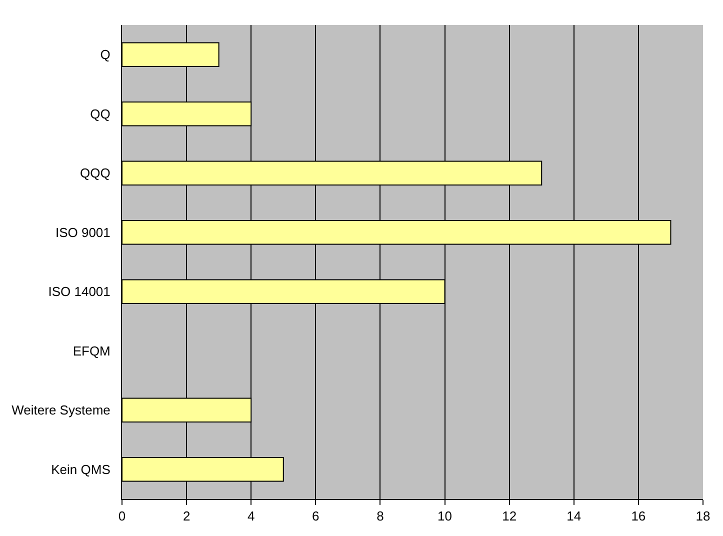 This screenshot has width=723, height=536. Describe the element at coordinates (91, 350) in the screenshot. I see `y-tick-label: EFQM` at that location.